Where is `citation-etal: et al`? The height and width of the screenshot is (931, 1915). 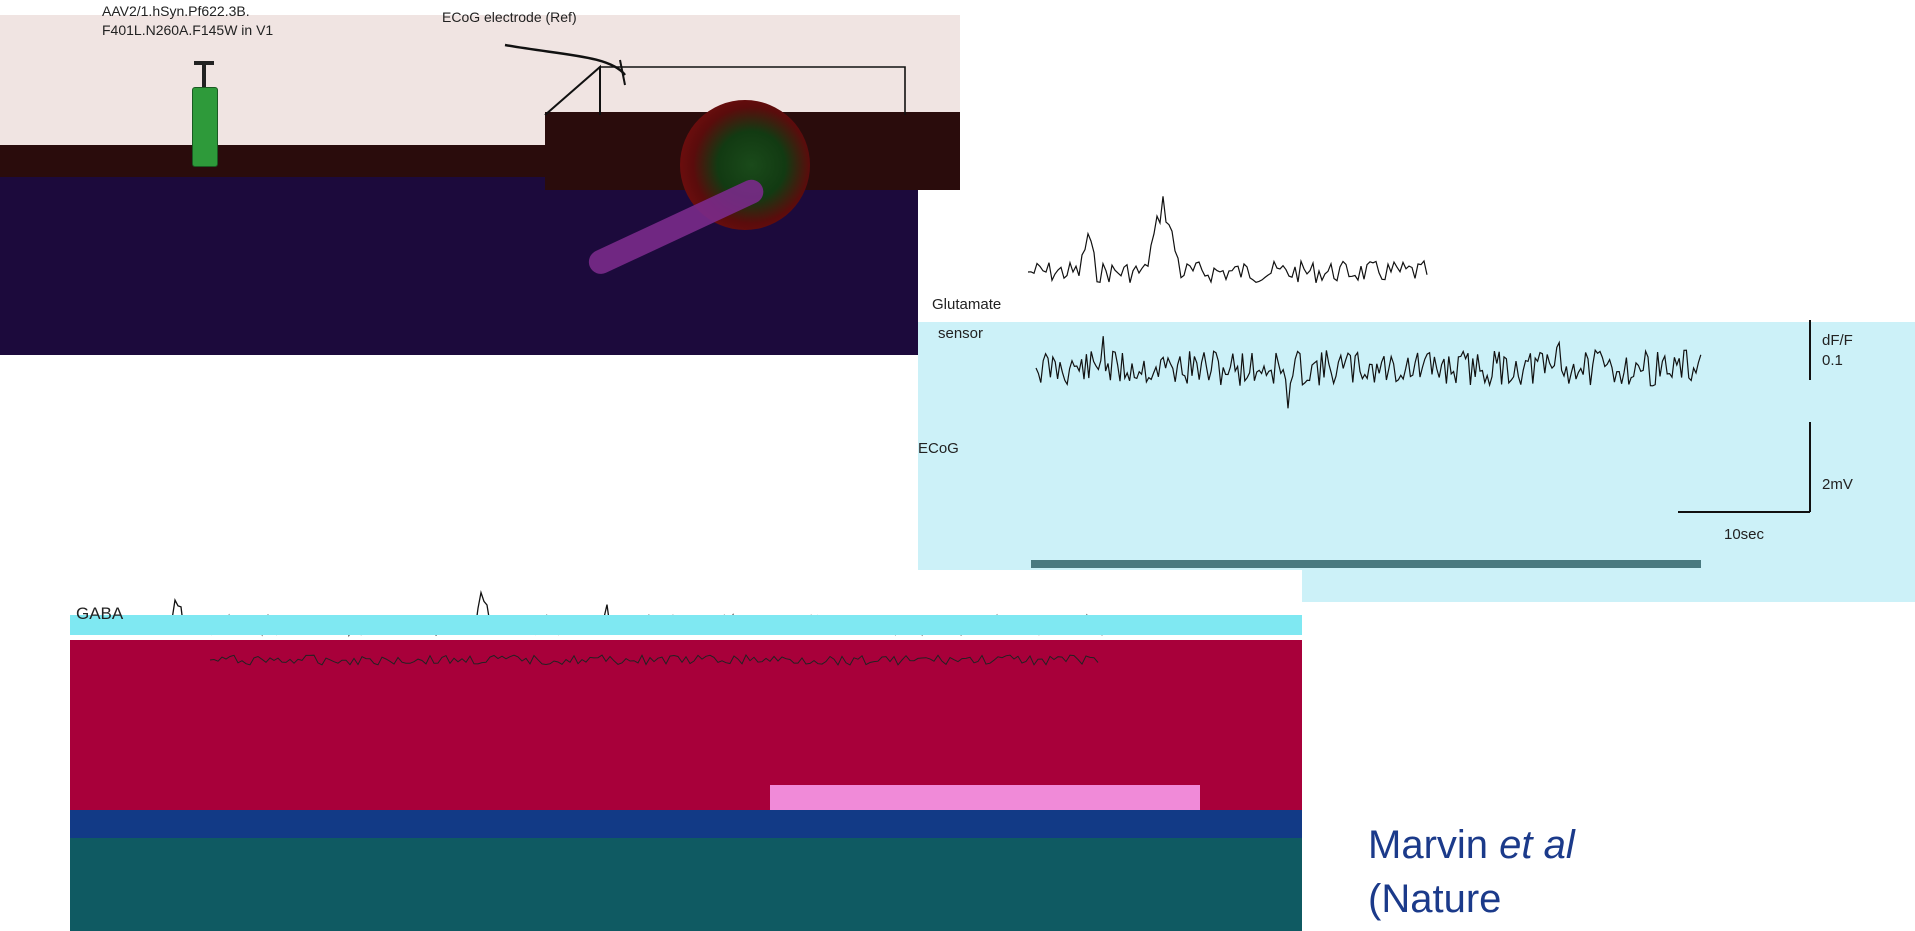
citation-etal: et al is located at coordinates (1537, 845).